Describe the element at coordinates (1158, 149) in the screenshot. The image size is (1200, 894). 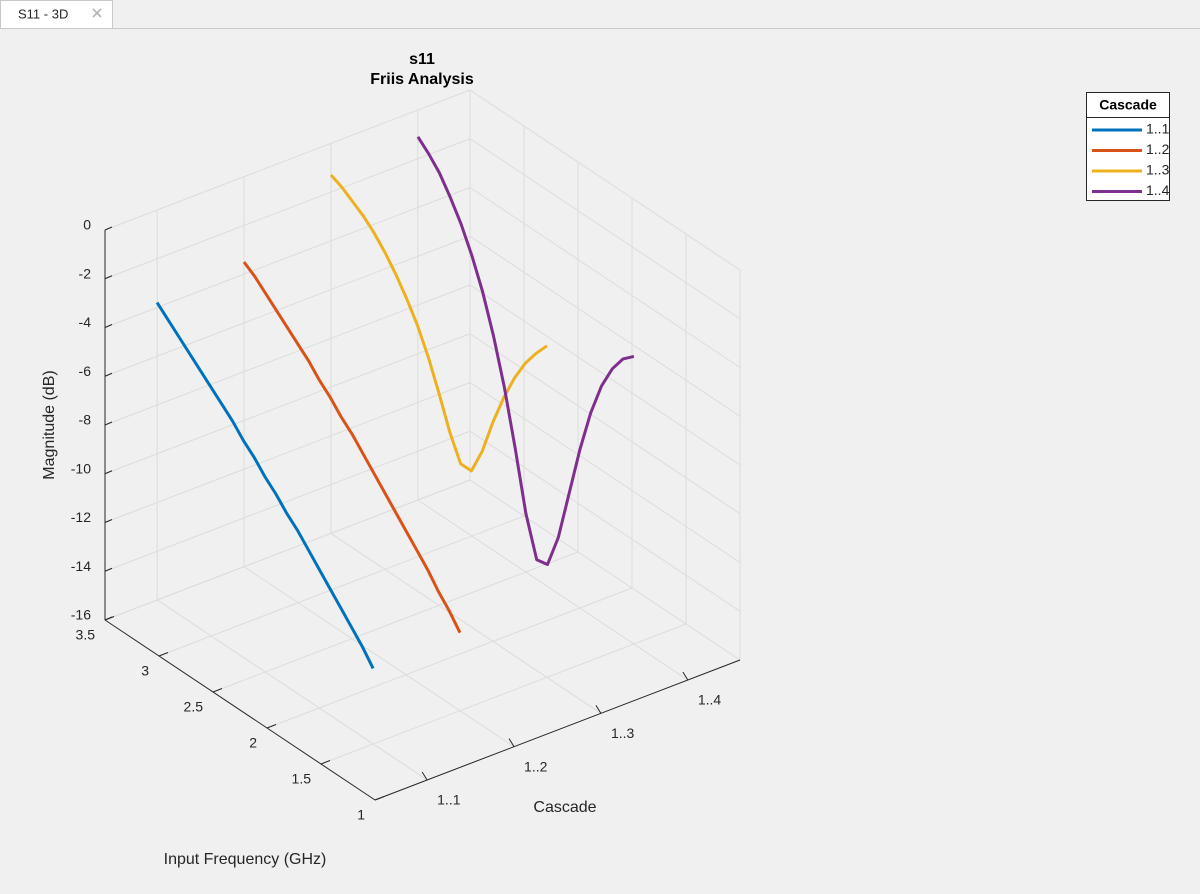
I see `legend-label: 1..2` at that location.